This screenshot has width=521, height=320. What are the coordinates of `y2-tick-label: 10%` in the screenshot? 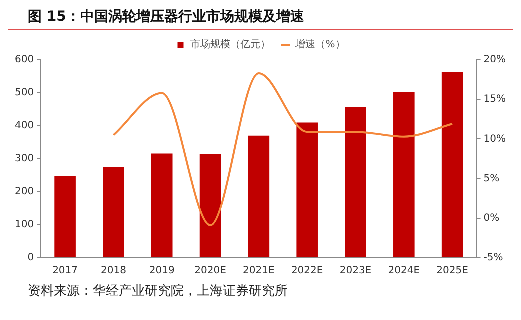 It's located at (495, 139).